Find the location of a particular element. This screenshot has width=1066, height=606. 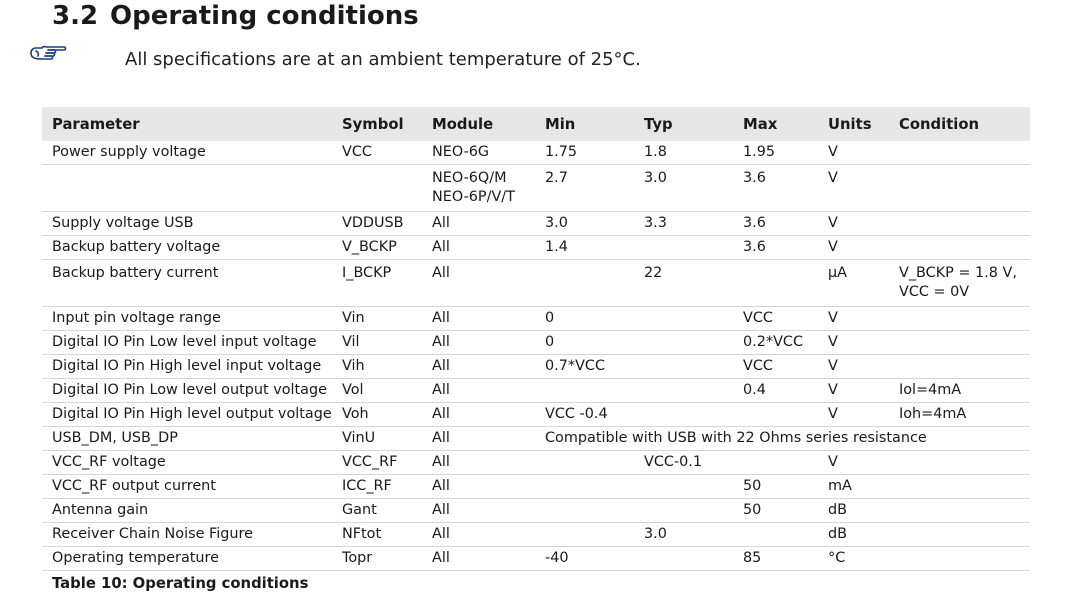

cell-units: µA is located at coordinates (838, 273).